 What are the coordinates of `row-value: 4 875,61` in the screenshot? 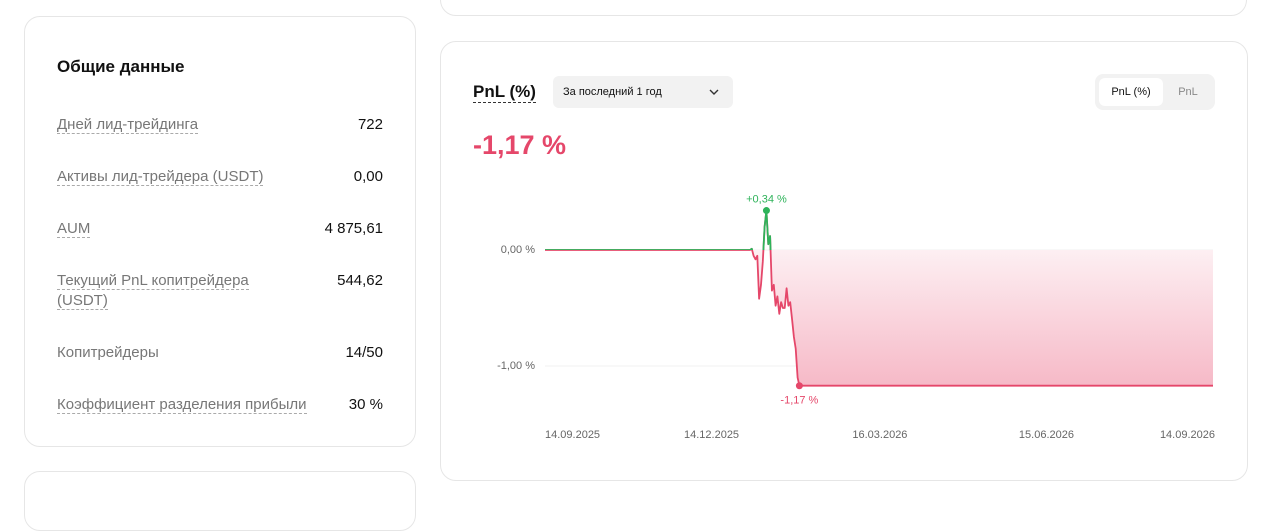 It's located at (353, 228).